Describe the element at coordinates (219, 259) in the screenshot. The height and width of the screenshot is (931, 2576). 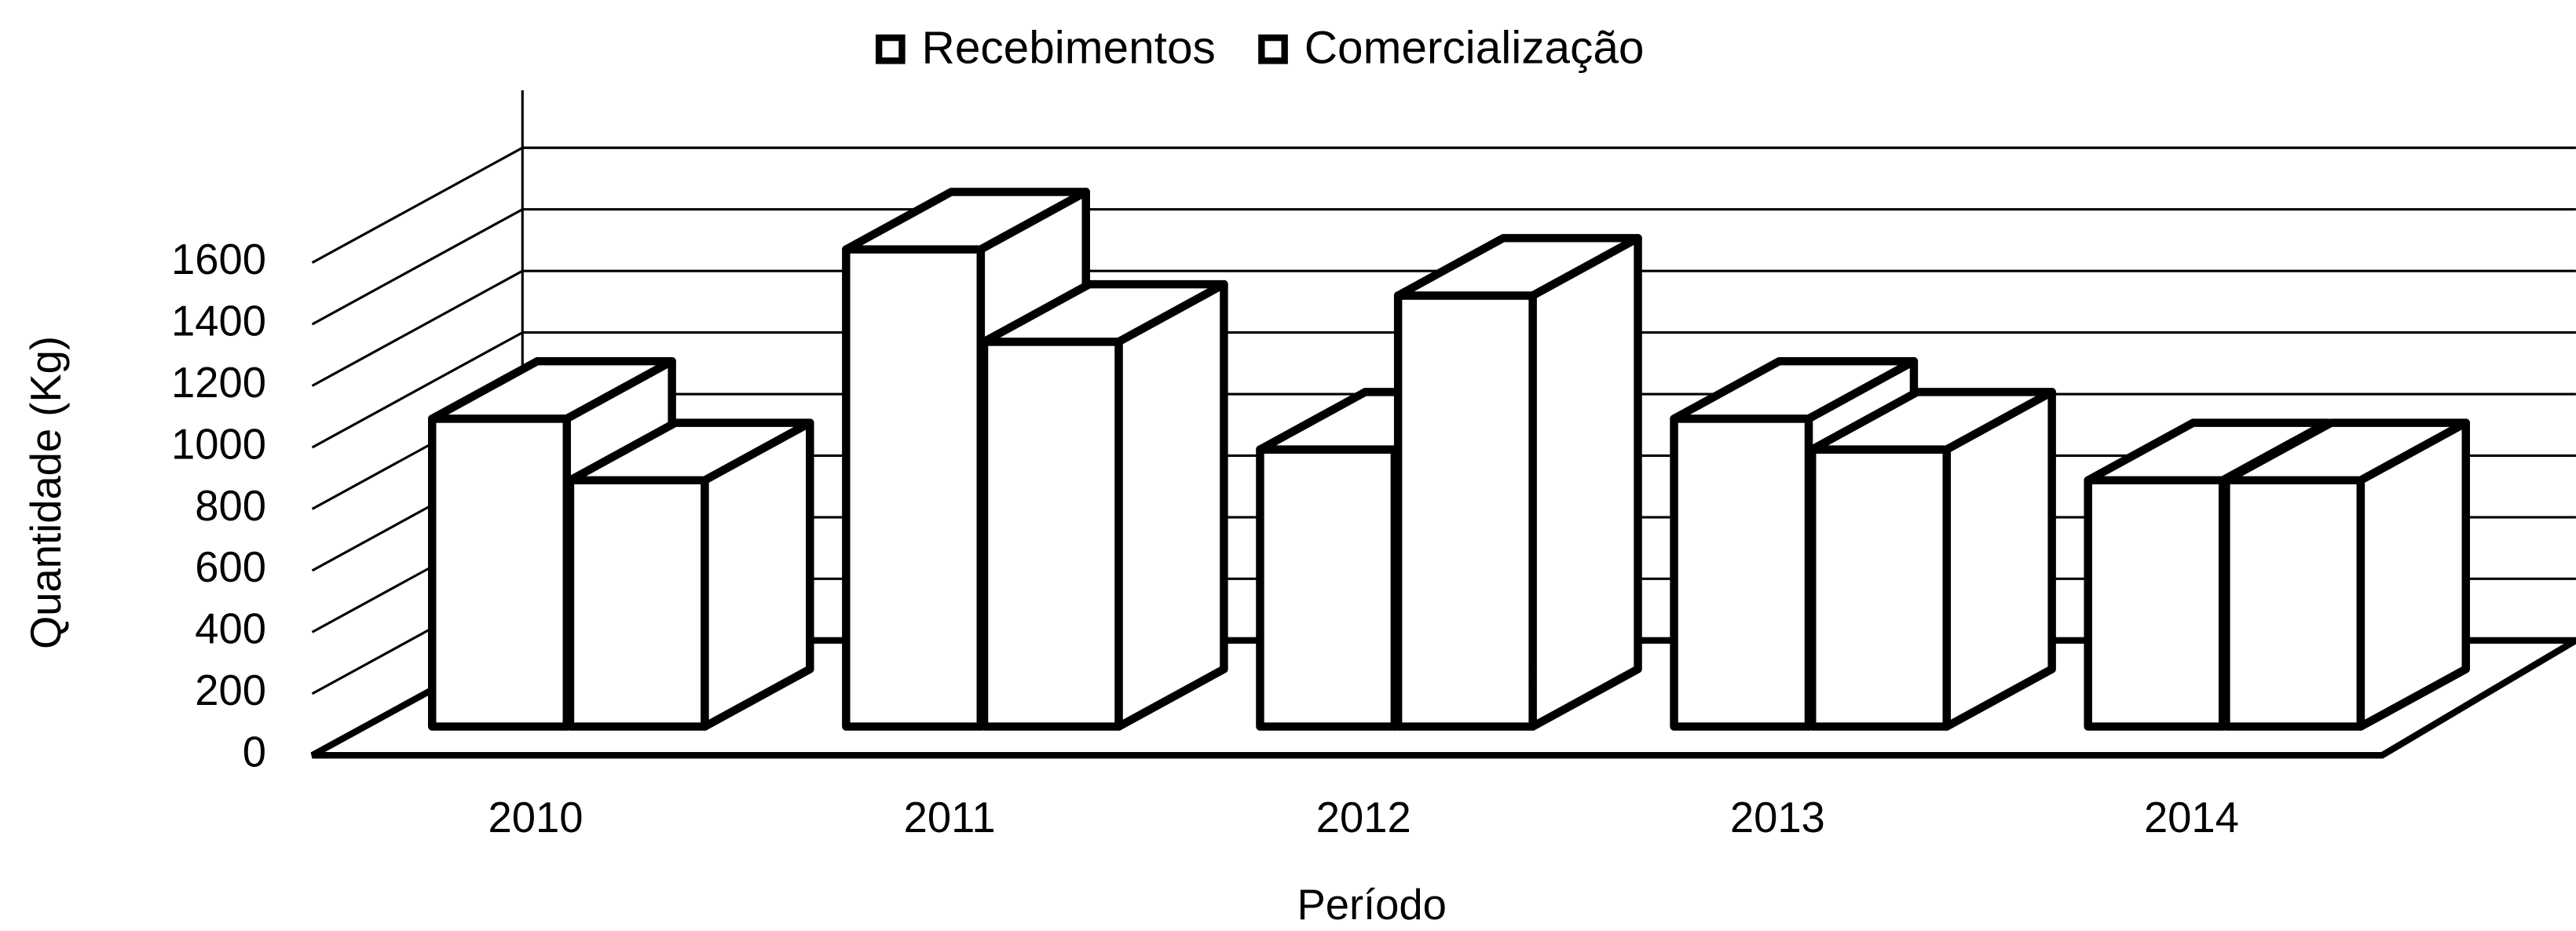
I see `y-tick-label: 1600` at that location.